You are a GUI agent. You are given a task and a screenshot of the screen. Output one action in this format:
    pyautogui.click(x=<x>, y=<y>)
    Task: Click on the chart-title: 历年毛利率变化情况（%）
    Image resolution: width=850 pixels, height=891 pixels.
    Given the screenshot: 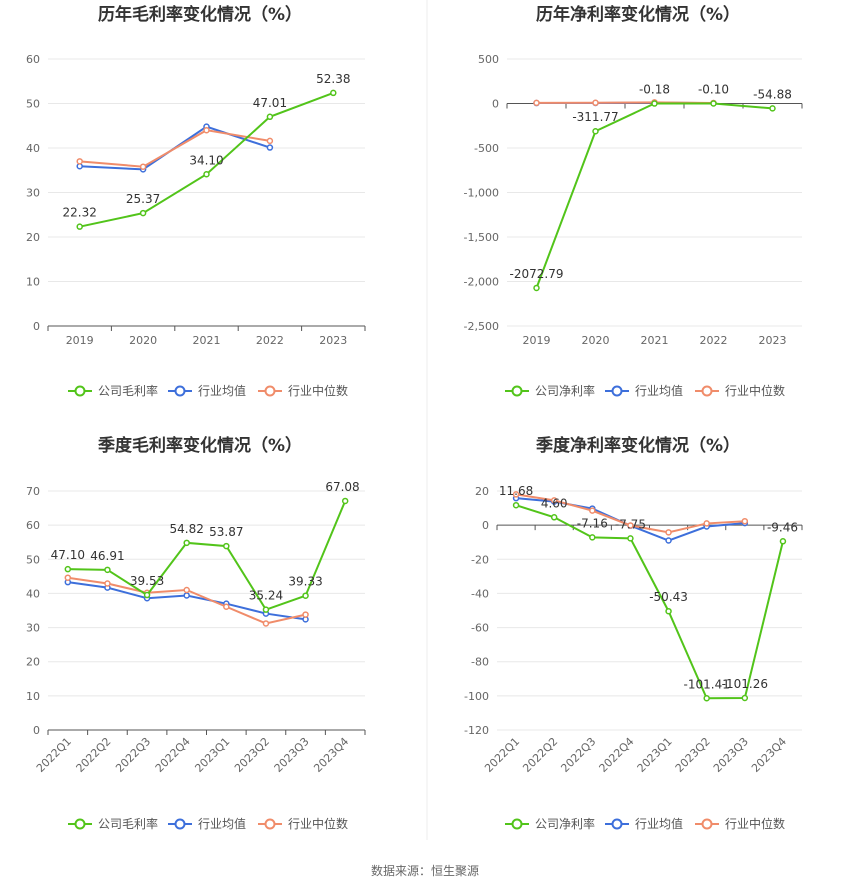 What is the action you would take?
    pyautogui.click(x=200, y=14)
    